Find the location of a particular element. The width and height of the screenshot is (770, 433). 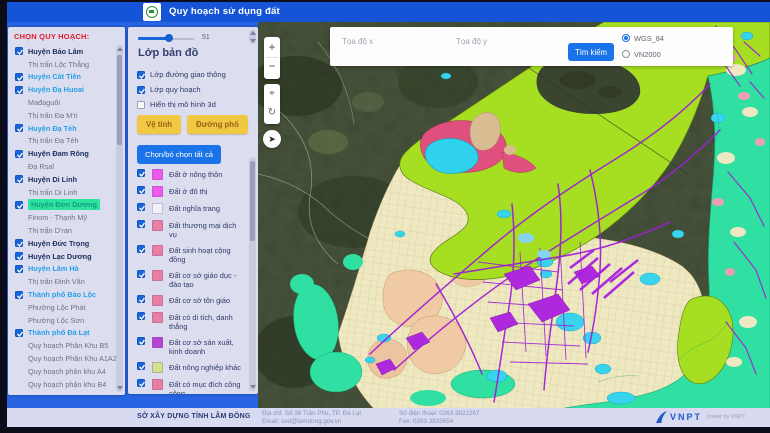

plan-item: Huyện Cát Tiên is located at coordinates (62, 77).